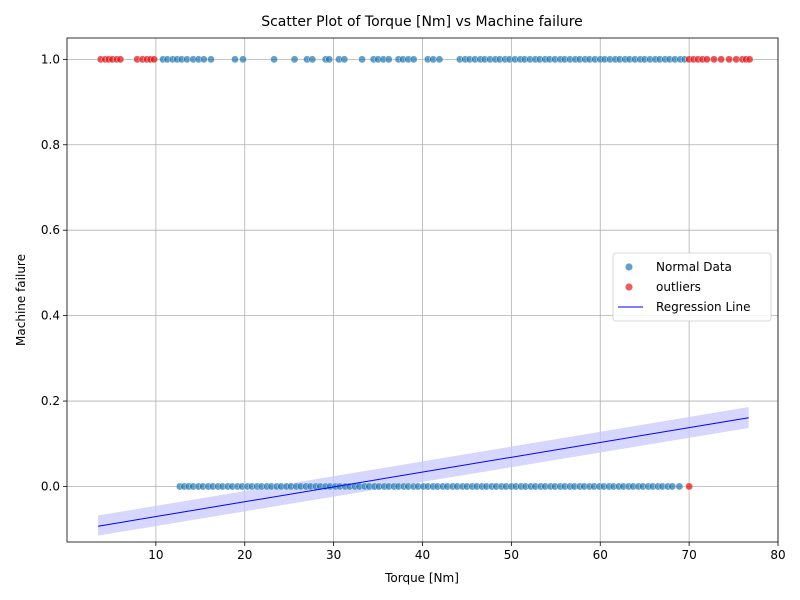 The width and height of the screenshot is (800, 600). Describe the element at coordinates (777, 555) in the screenshot. I see `x-tick-label: 80` at that location.